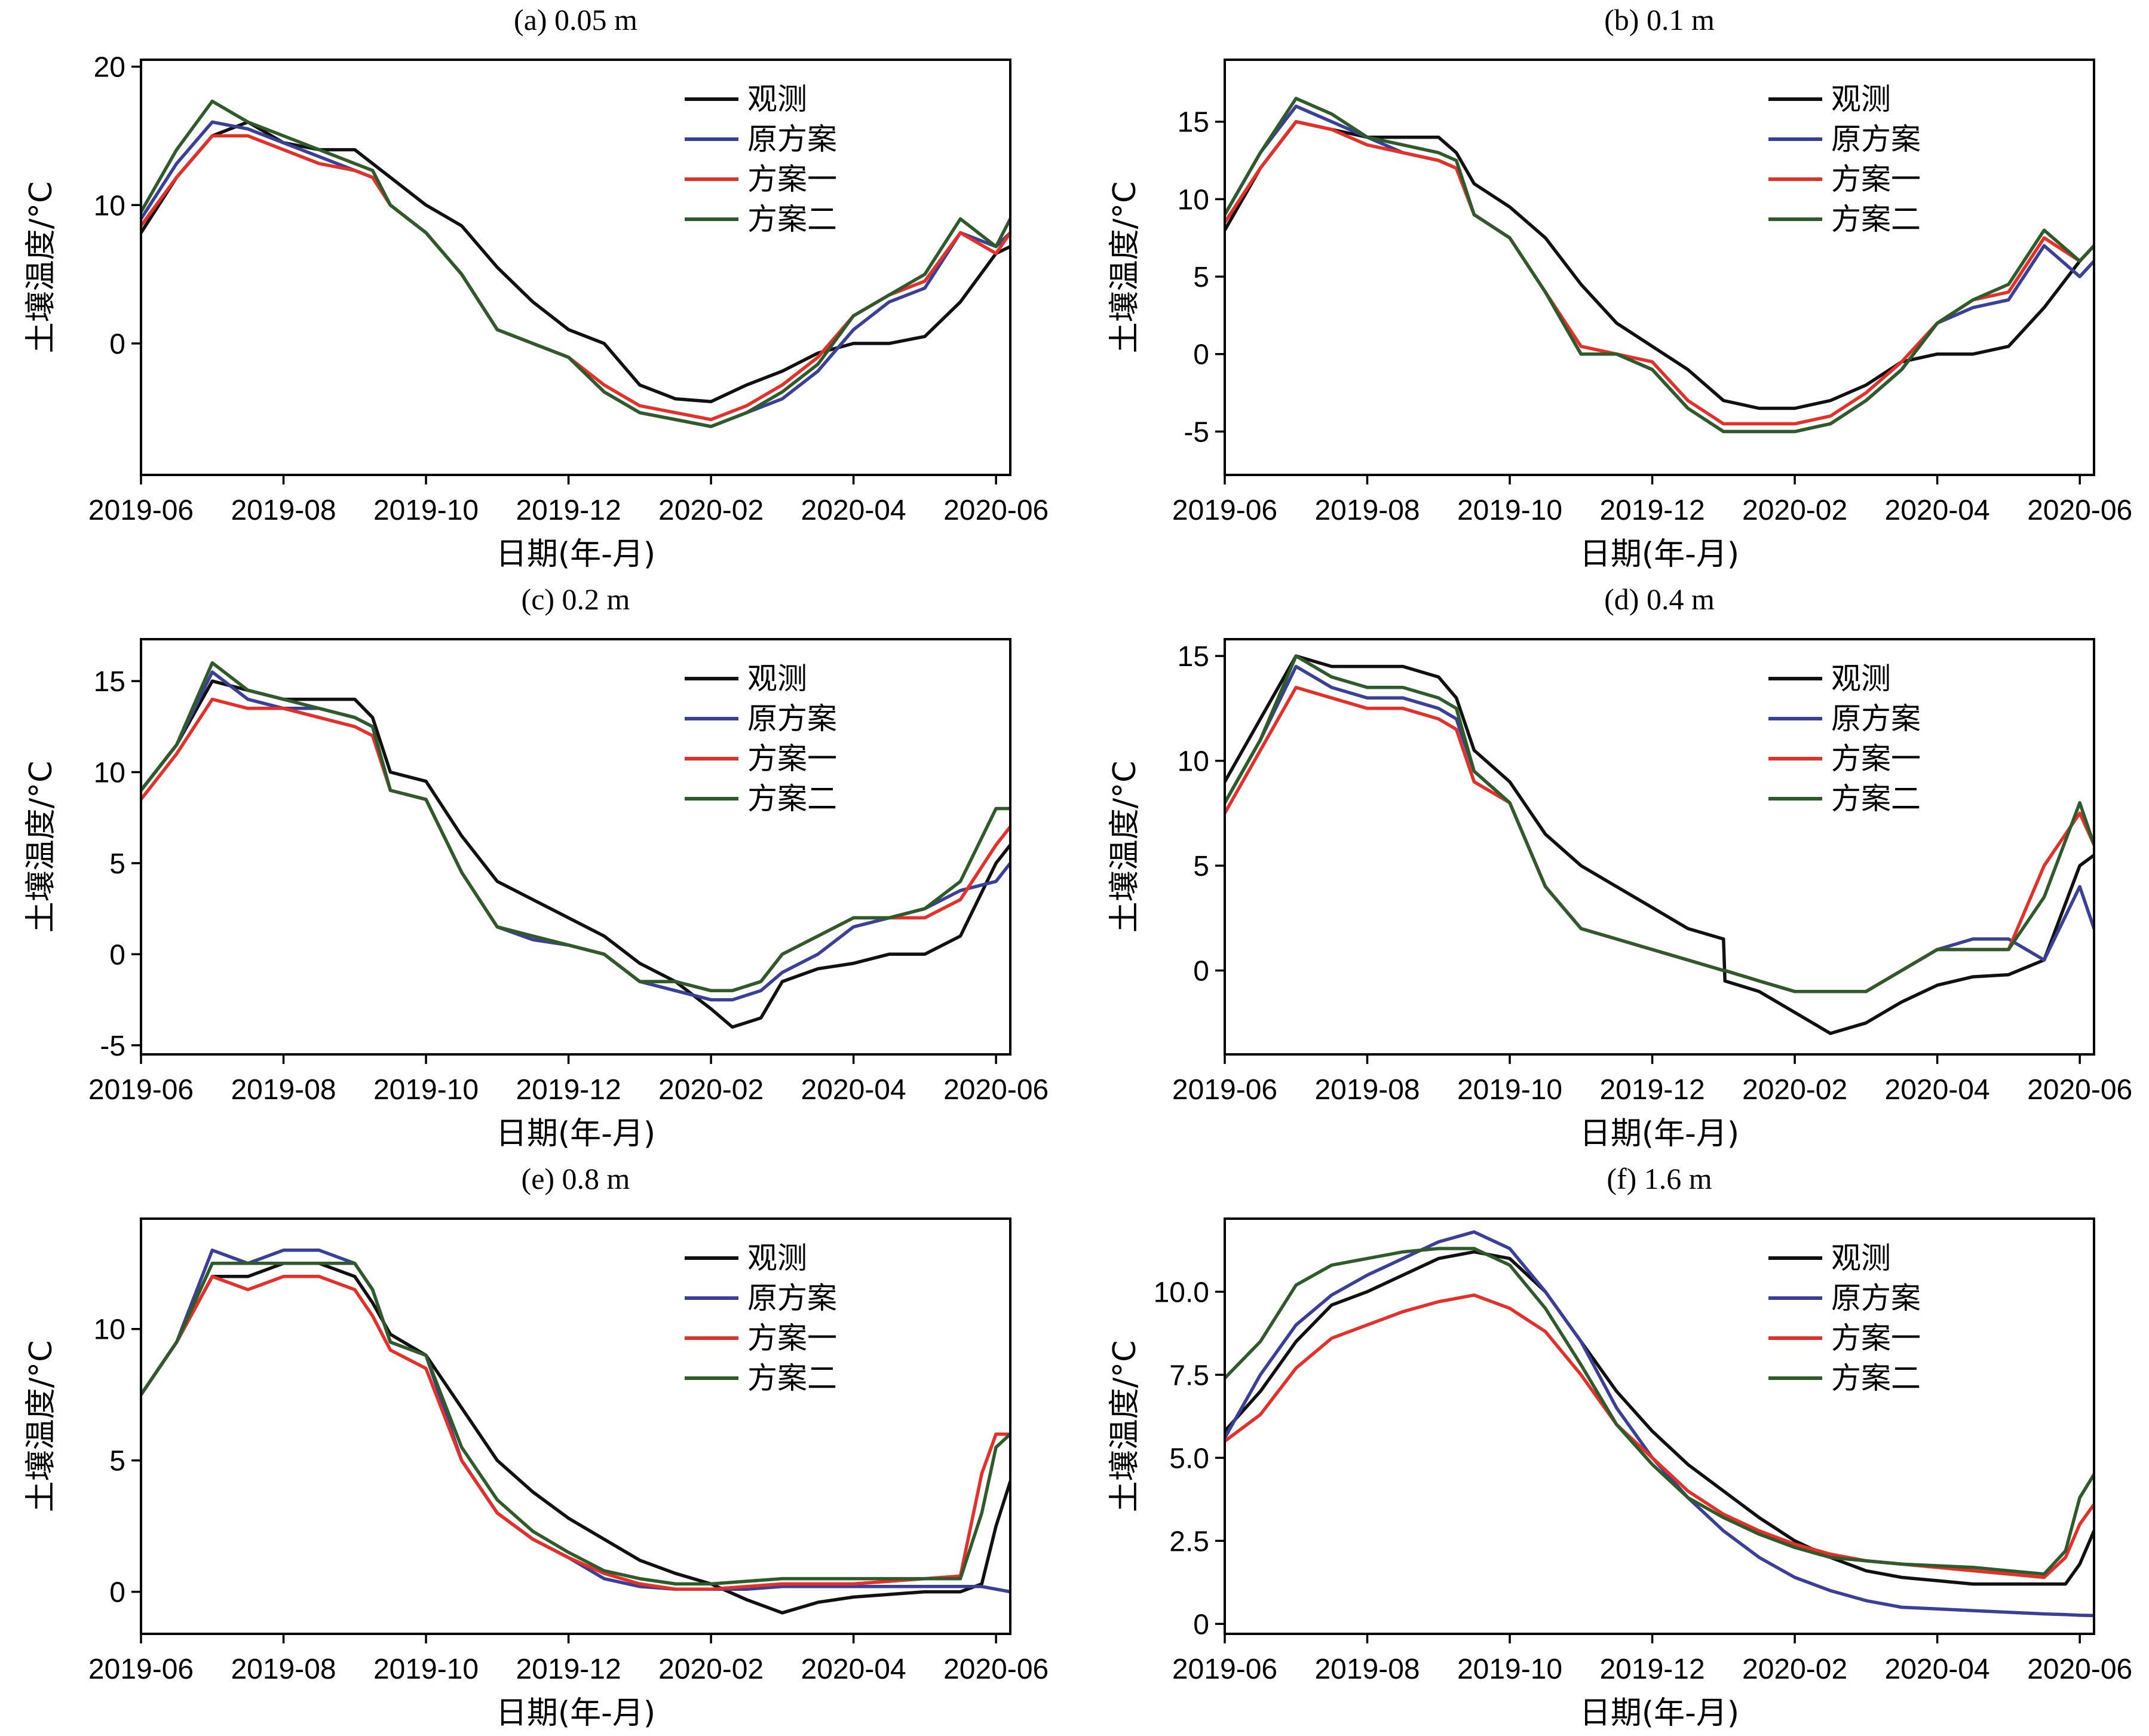 The height and width of the screenshot is (1736, 2149). What do you see at coordinates (117, 864) in the screenshot?
I see `y-tick-label: 5` at bounding box center [117, 864].